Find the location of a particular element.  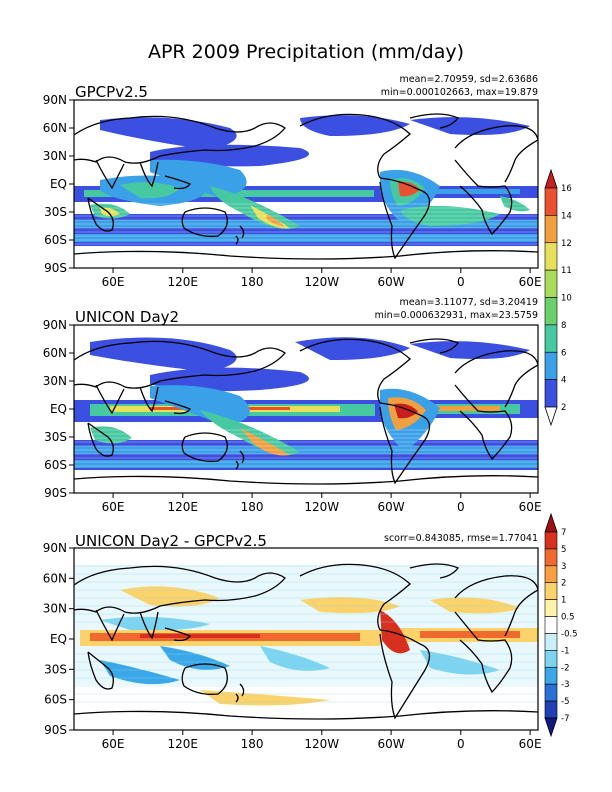

colorbar-label: 7 is located at coordinates (563, 533).